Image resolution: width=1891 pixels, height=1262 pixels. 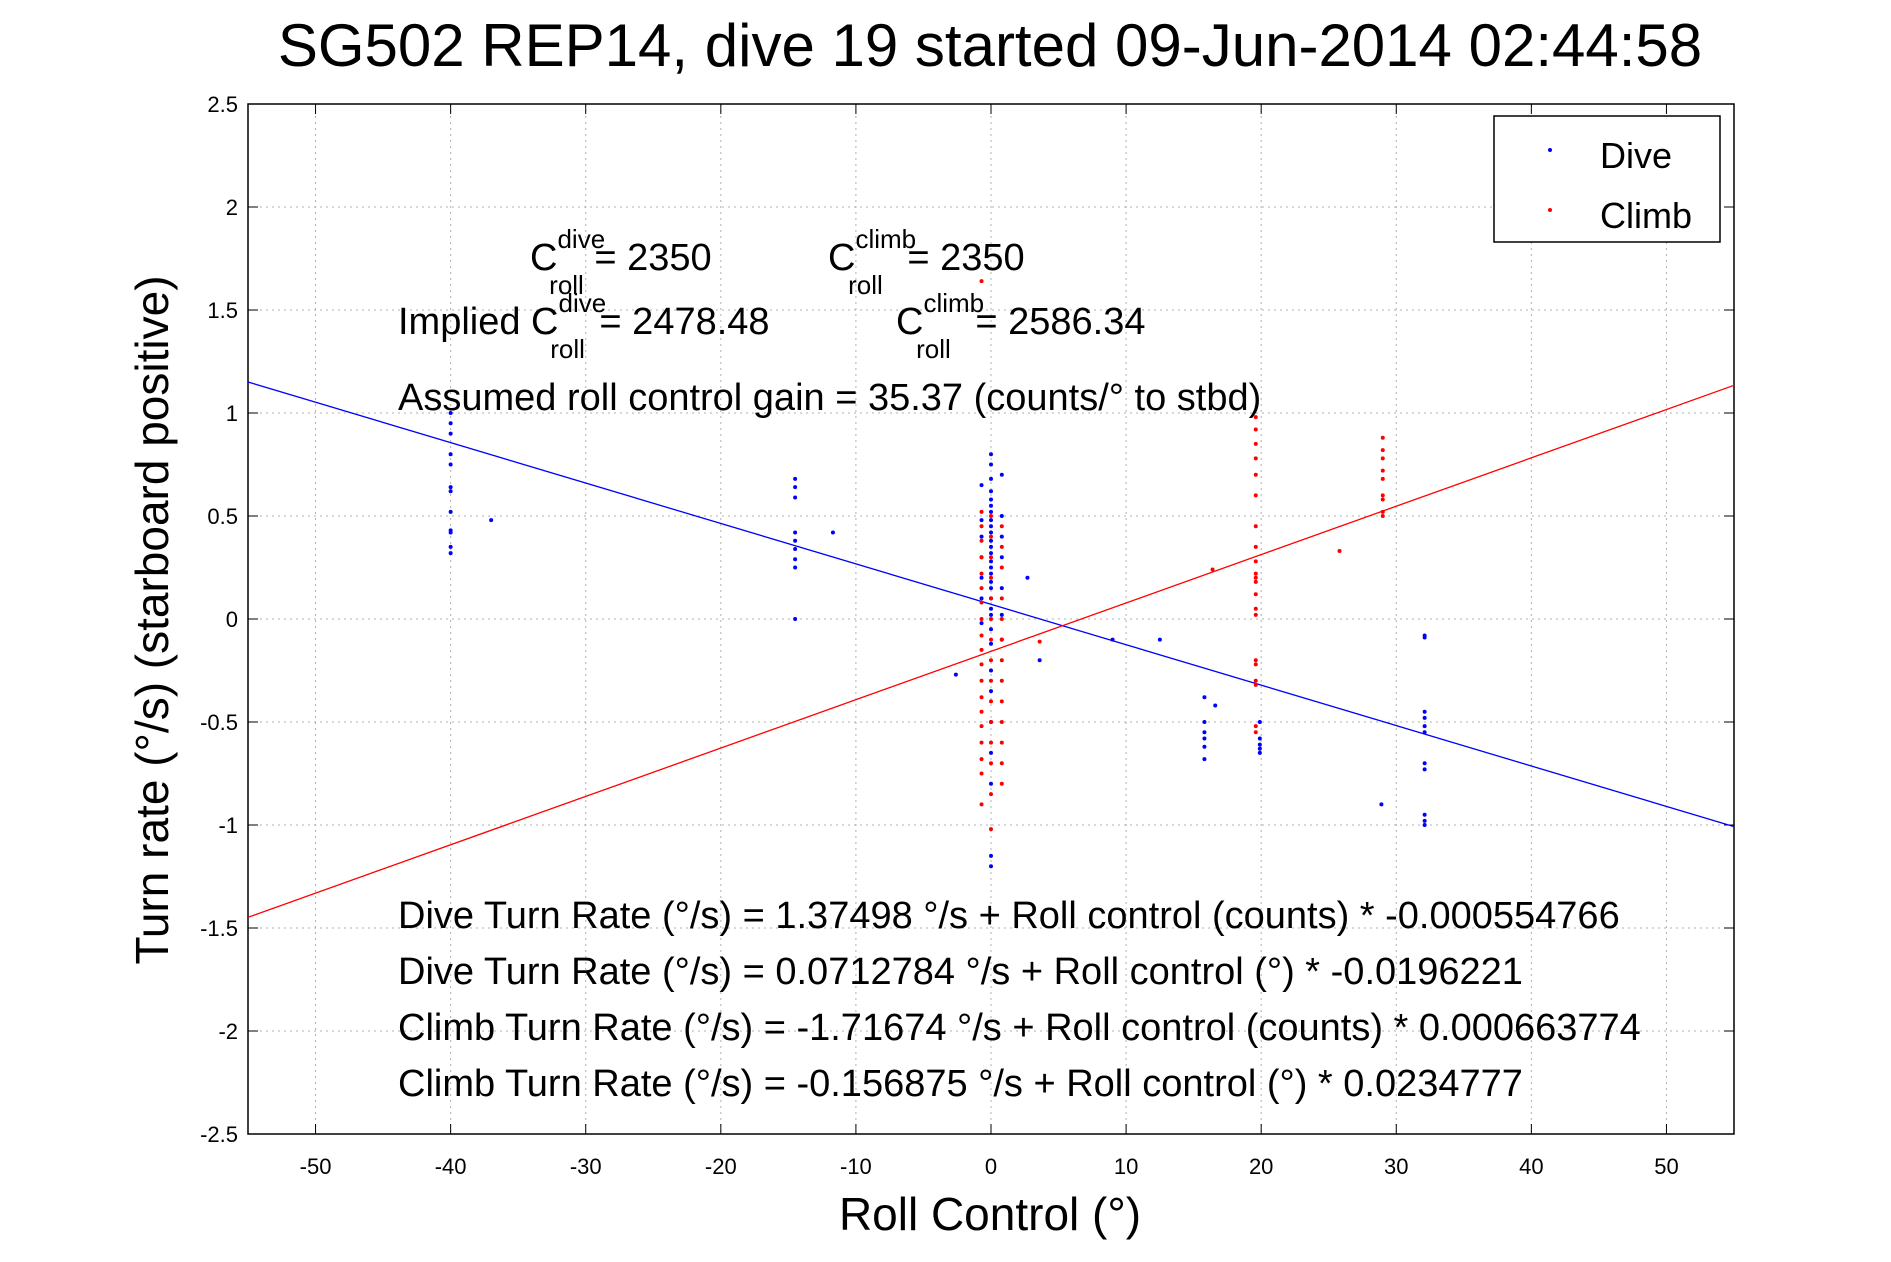 What do you see at coordinates (222, 310) in the screenshot?
I see `y-tick-label: 1.5` at bounding box center [222, 310].